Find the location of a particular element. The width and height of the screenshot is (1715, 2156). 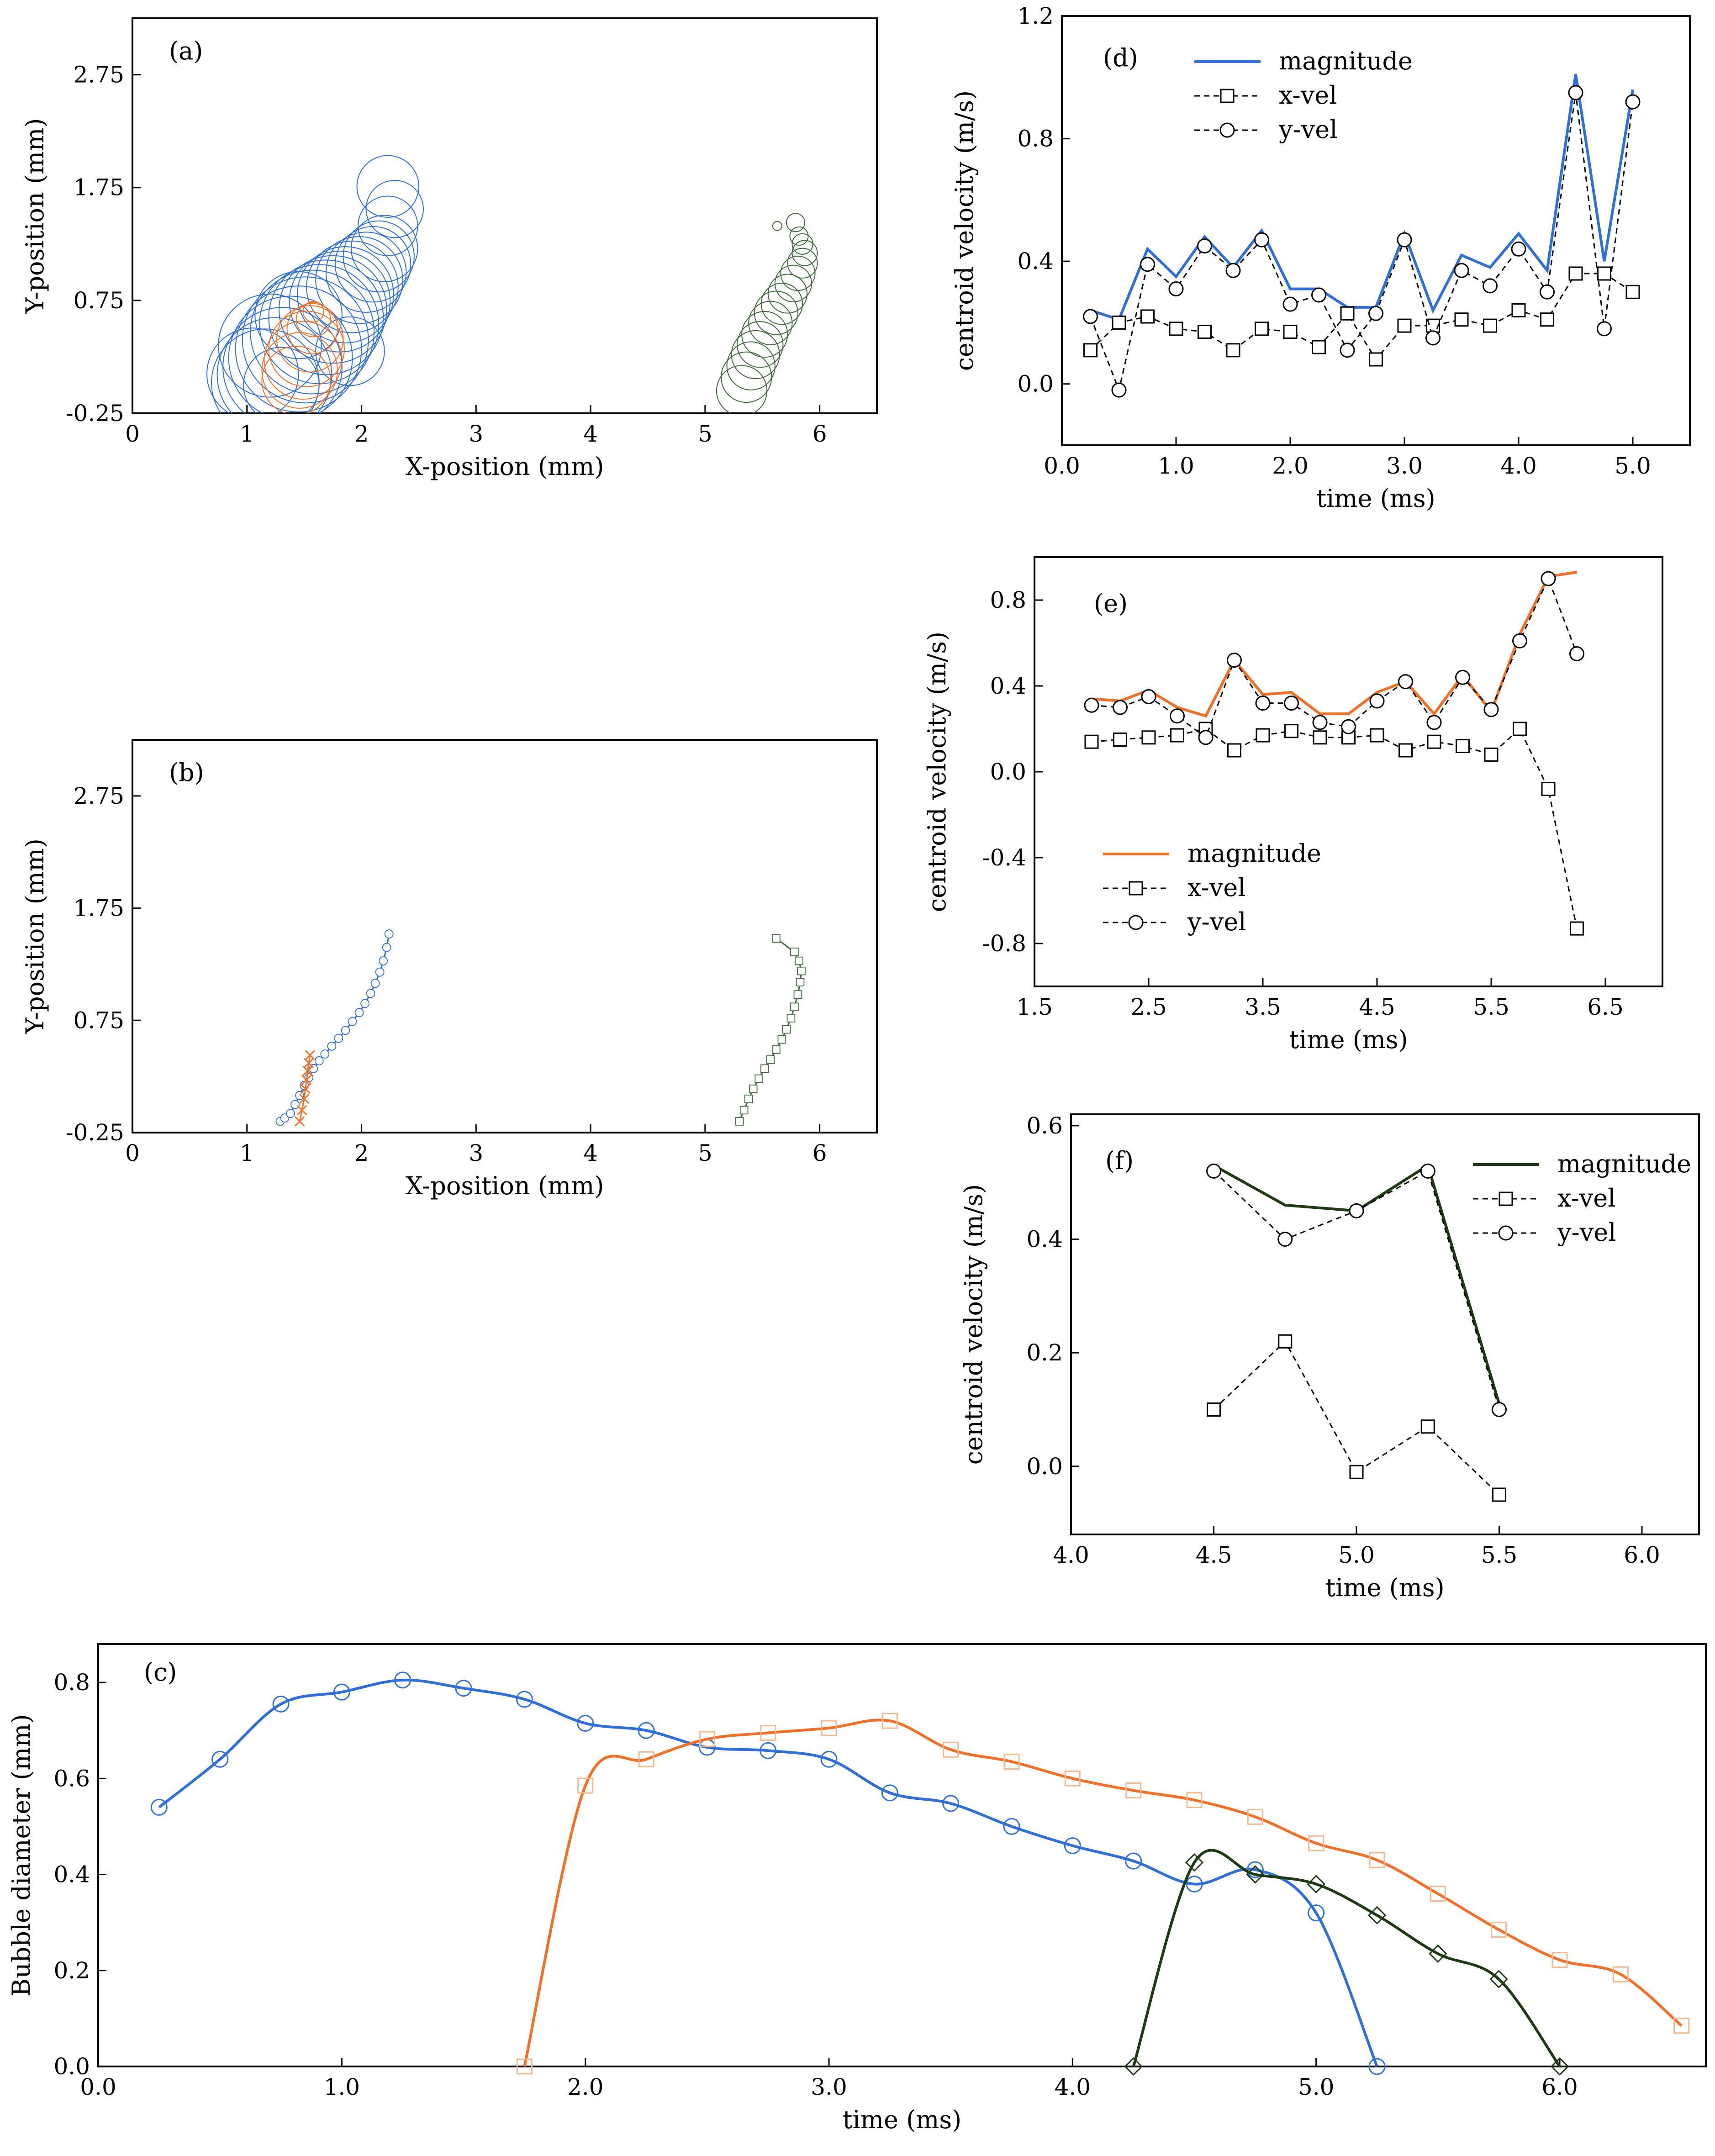

x-tick-label-b: 5 is located at coordinates (705, 1153).